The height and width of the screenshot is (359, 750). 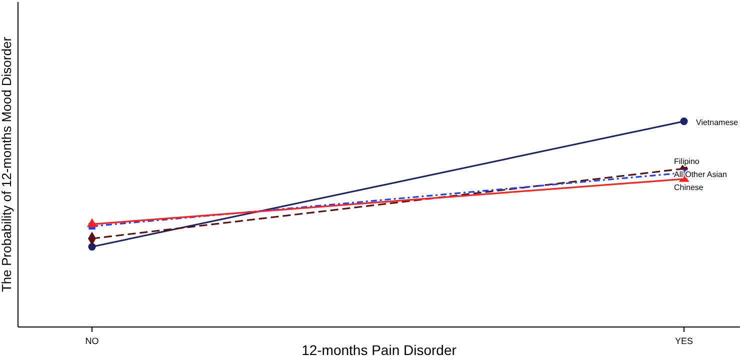 What do you see at coordinates (684, 341) in the screenshot?
I see `x-tick-label: YES` at bounding box center [684, 341].